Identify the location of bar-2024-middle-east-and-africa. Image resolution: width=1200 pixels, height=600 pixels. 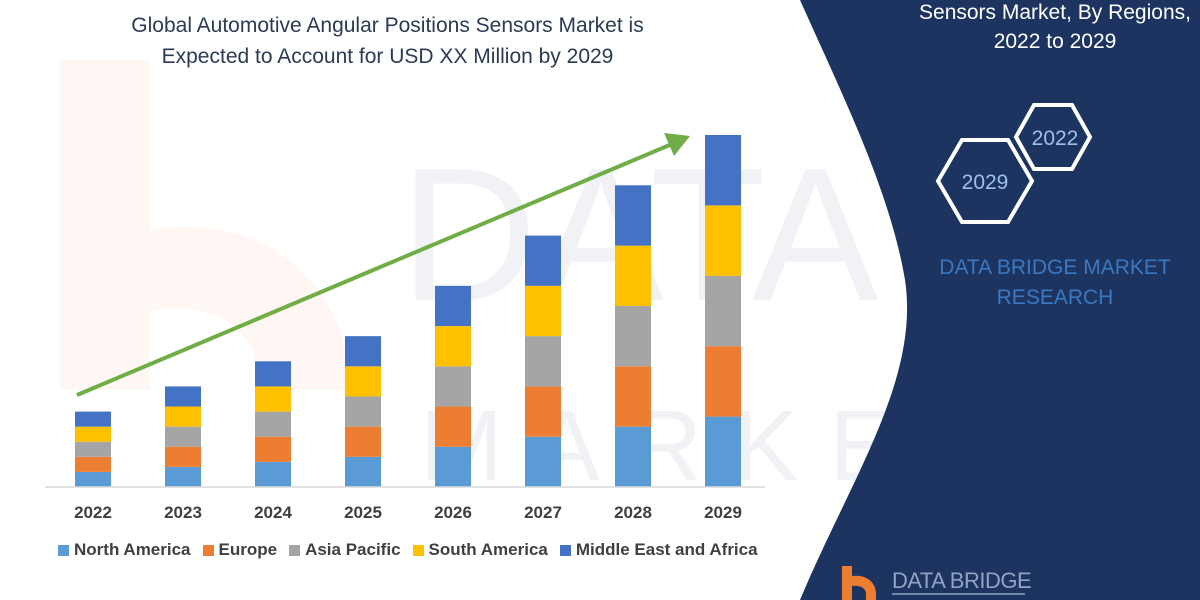
(273, 374).